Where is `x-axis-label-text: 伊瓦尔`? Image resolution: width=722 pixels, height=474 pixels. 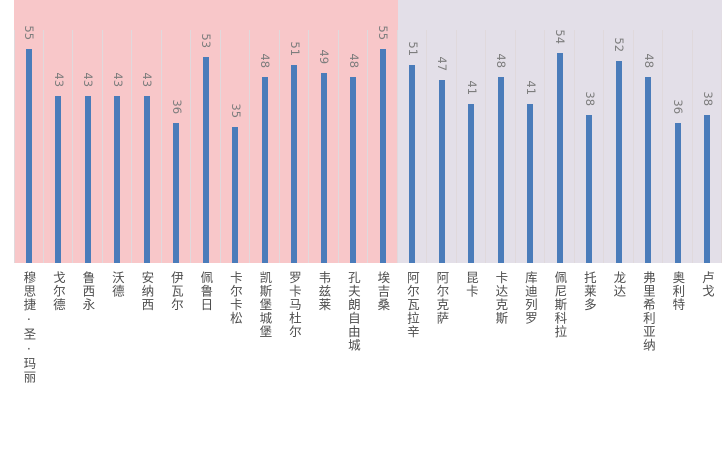 x-axis-label-text: 伊瓦尔 is located at coordinates (176, 291).